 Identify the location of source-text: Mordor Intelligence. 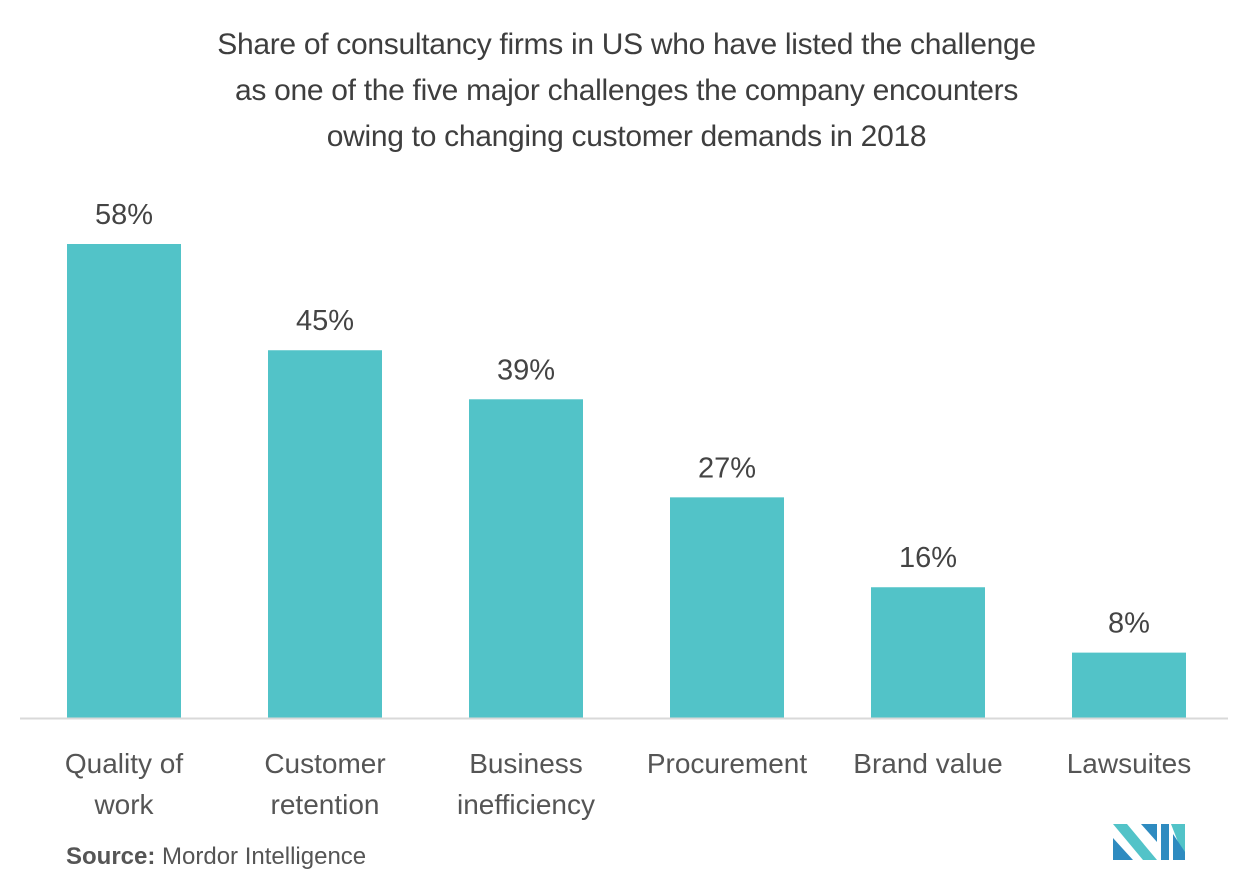
(264, 856).